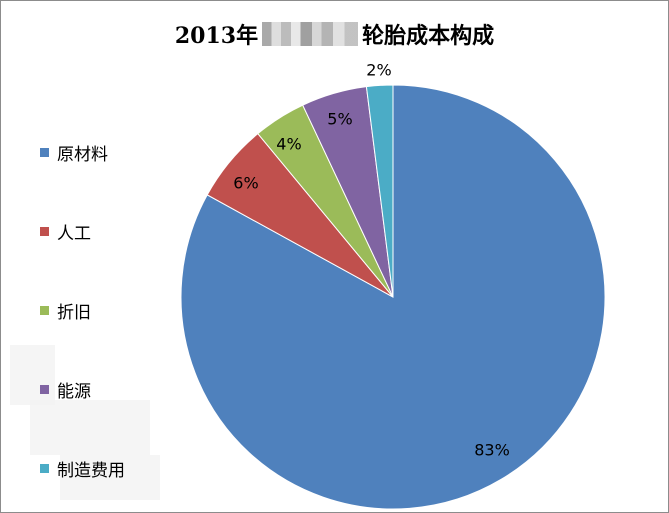  Describe the element at coordinates (82, 155) in the screenshot. I see `legend-label: 原材料` at that location.